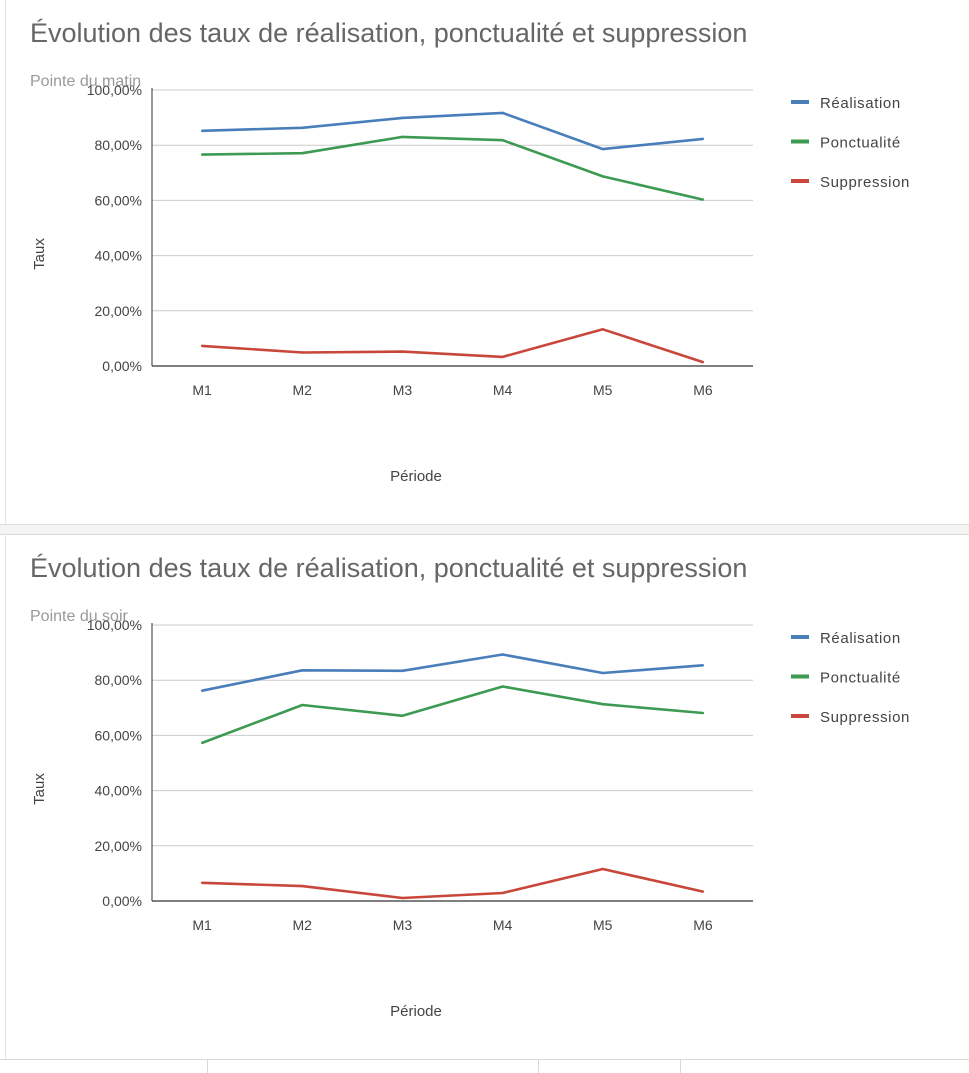 The image size is (969, 1073). Describe the element at coordinates (484, 529) in the screenshot. I see `chart-divider` at that location.